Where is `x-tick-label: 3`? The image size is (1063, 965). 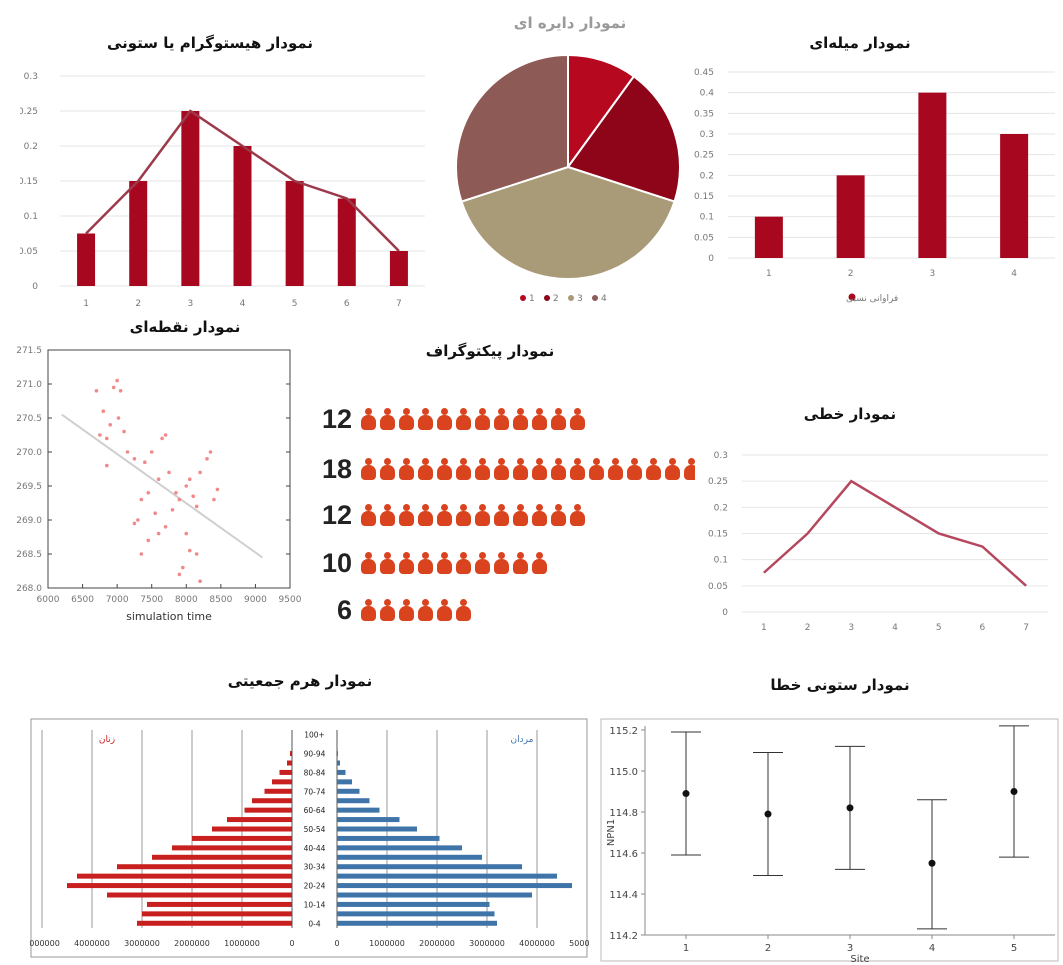 x-tick-label: 3 is located at coordinates (190, 304).